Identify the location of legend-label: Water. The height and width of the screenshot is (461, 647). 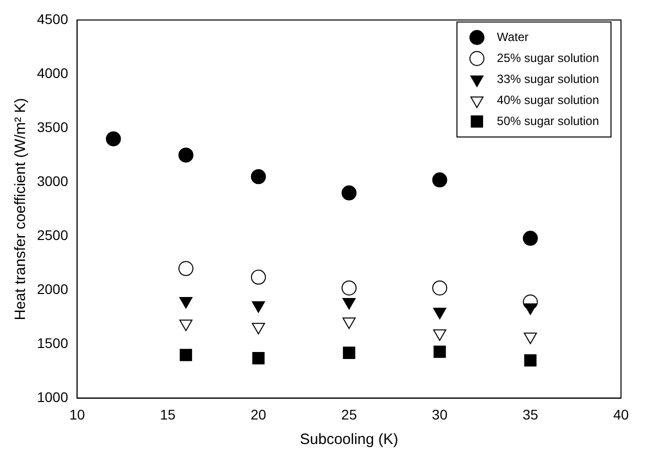
(512, 37).